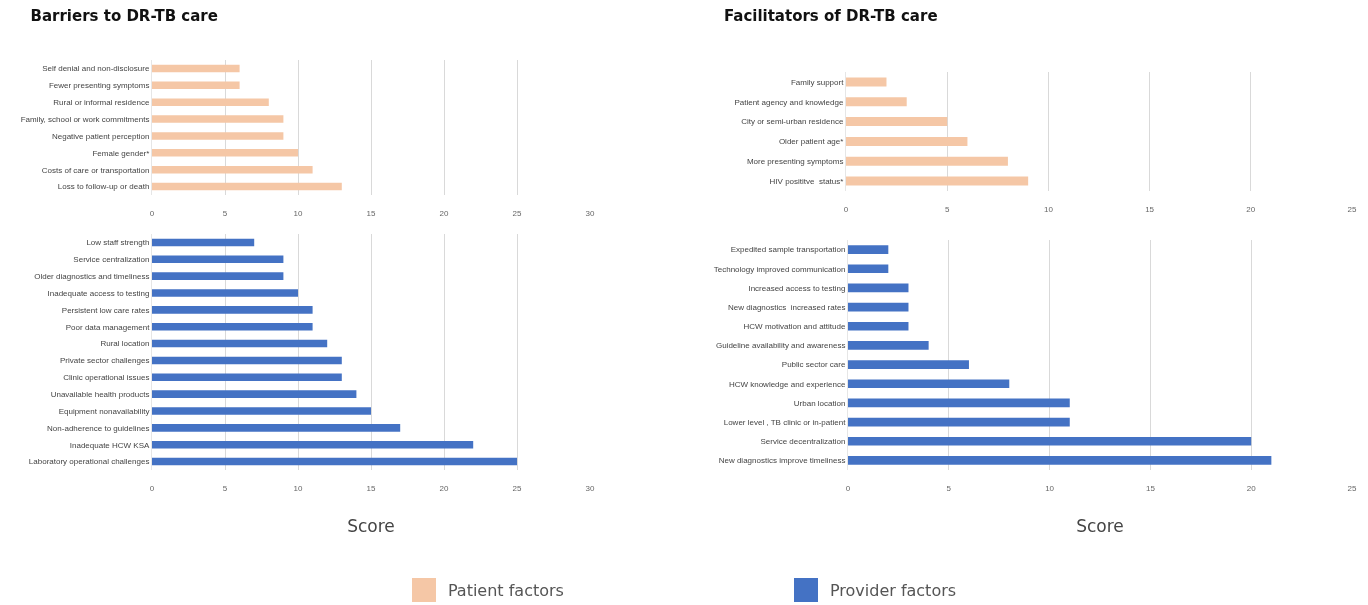 This screenshot has width=1368, height=605. Describe the element at coordinates (100, 394) in the screenshot. I see `y-tick-label: Unavailable health products` at that location.